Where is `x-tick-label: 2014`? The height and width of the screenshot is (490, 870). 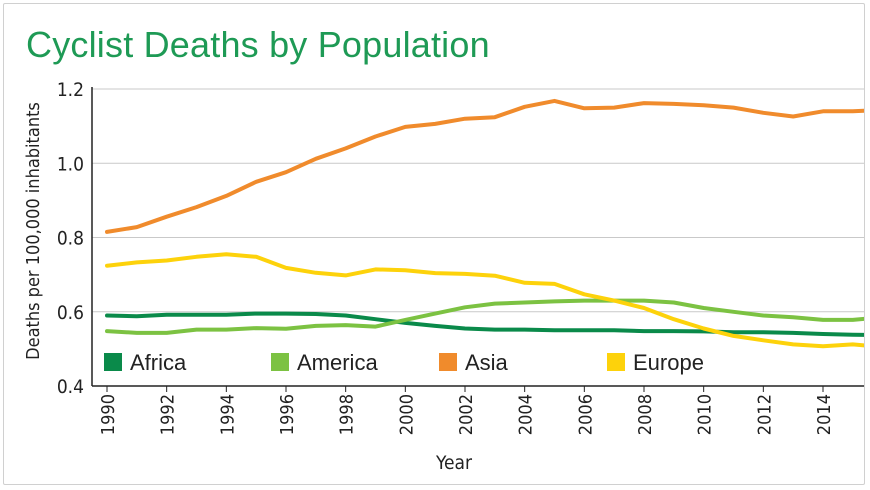 x-tick-label: 2014 is located at coordinates (824, 414).